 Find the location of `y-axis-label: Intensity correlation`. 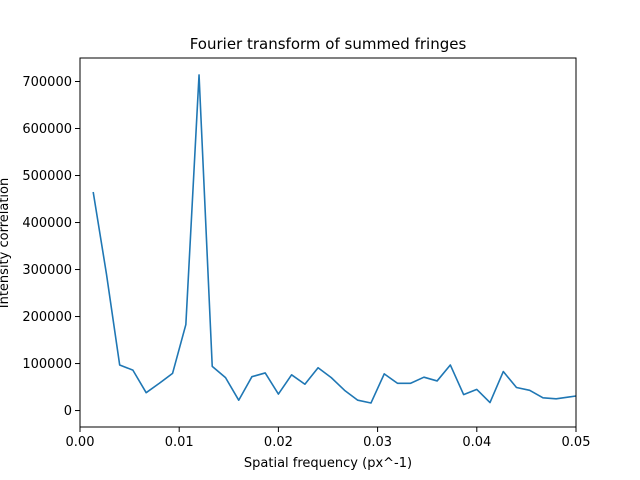

y-axis-label: Intensity correlation is located at coordinates (6, 243).